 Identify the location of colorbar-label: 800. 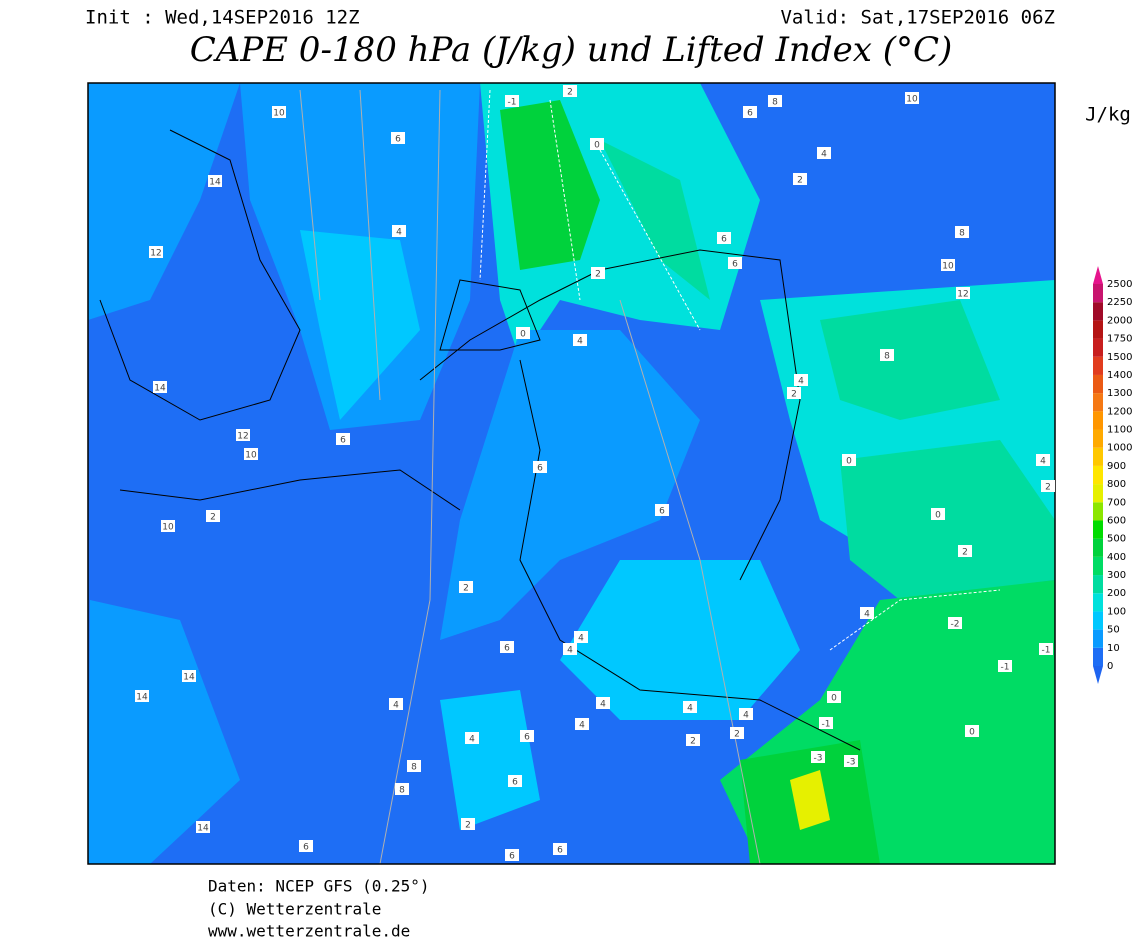
(1116, 484).